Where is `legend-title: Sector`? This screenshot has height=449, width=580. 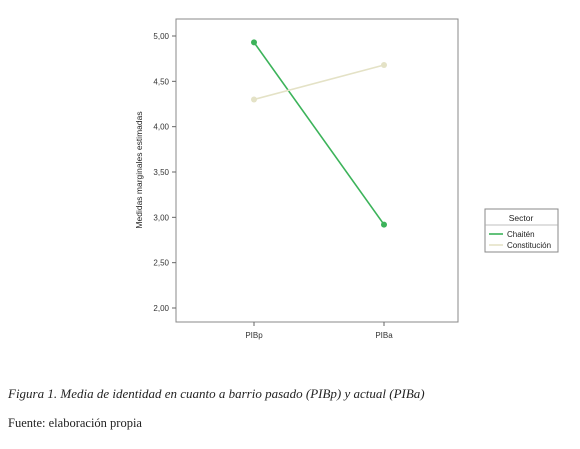
legend-title: Sector is located at coordinates (521, 218).